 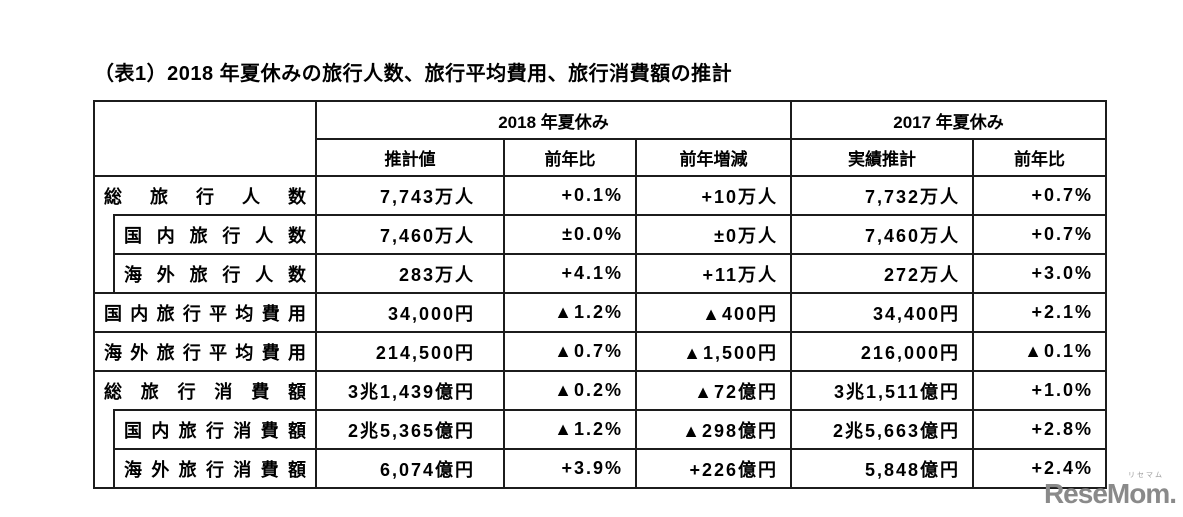 I want to click on cell-yoy-prev: +2.1%, so click(x=1039, y=312).